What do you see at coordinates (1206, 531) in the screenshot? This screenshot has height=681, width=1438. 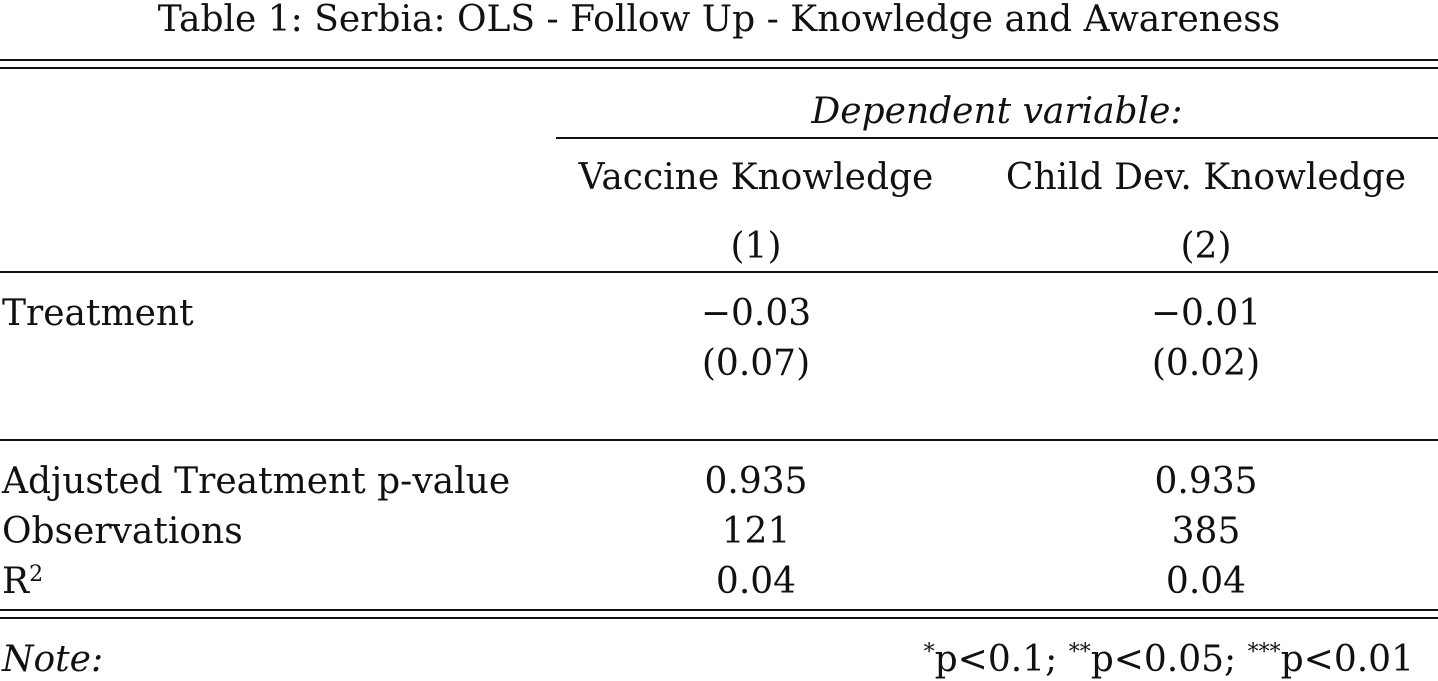 I see `observations-2: 385` at bounding box center [1206, 531].